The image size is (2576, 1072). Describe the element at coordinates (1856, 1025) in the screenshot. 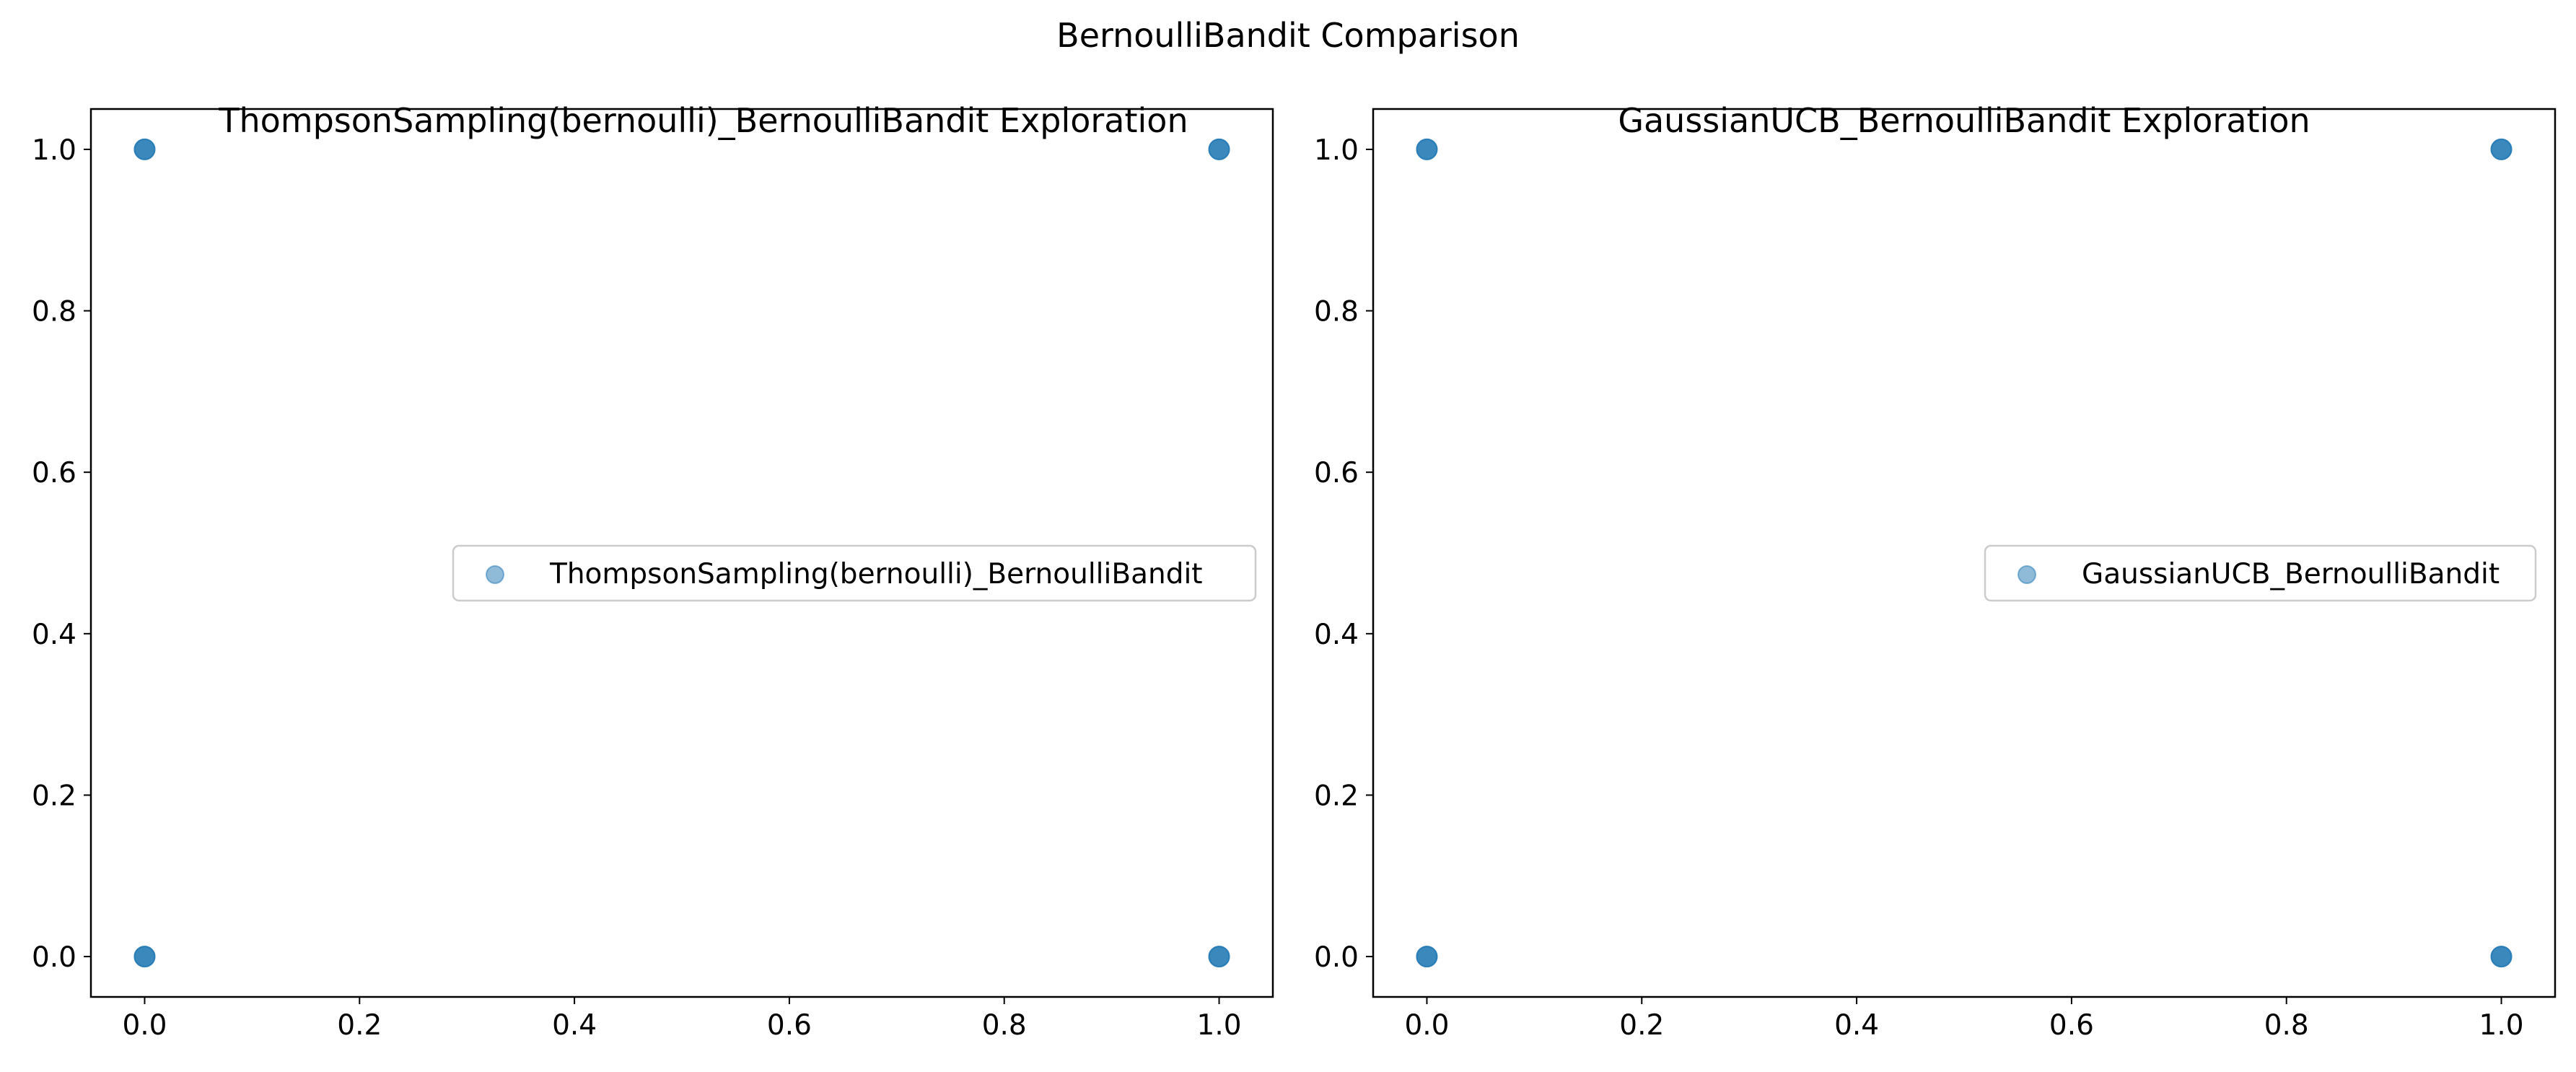

I see `right-x-tick-label: 0.4` at that location.